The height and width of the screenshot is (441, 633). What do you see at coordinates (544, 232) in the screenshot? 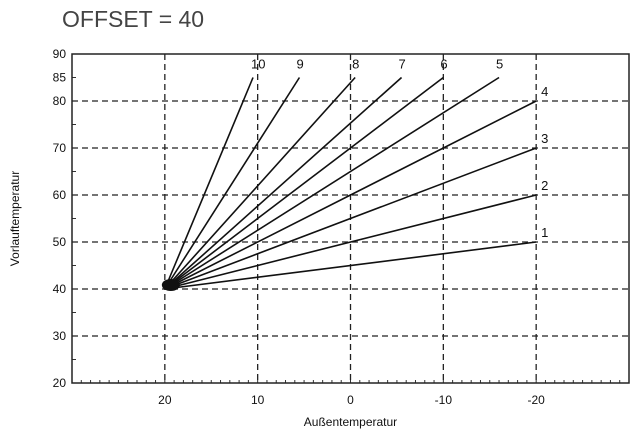
I see `series-label: 1` at bounding box center [544, 232].